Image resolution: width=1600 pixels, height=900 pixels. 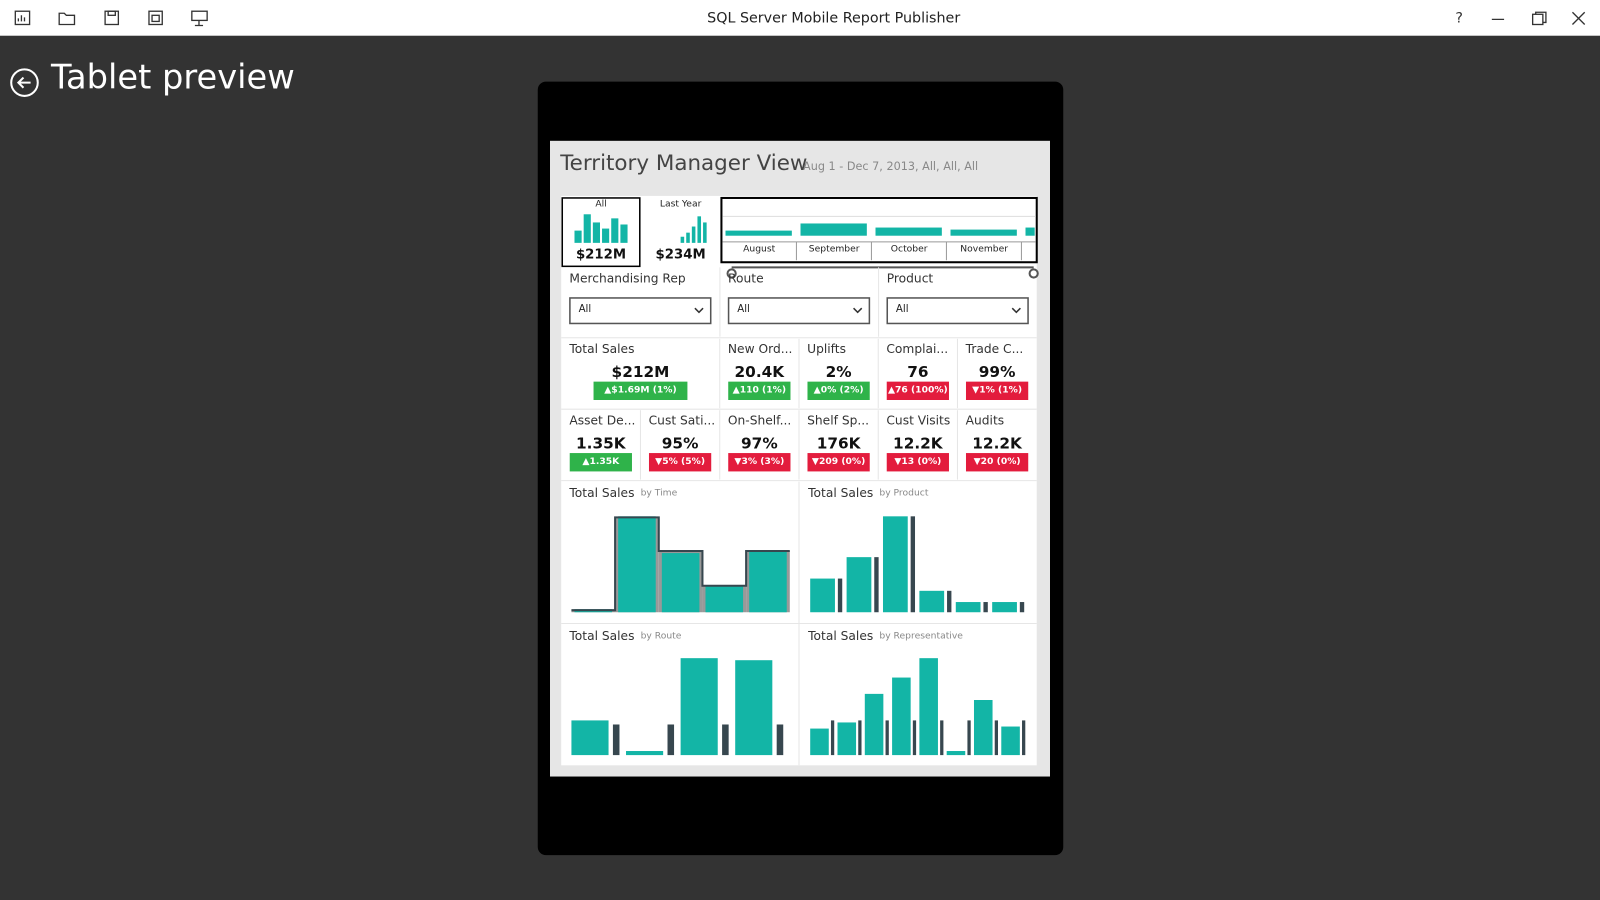 I want to click on comparison-step-line, so click(x=680, y=564).